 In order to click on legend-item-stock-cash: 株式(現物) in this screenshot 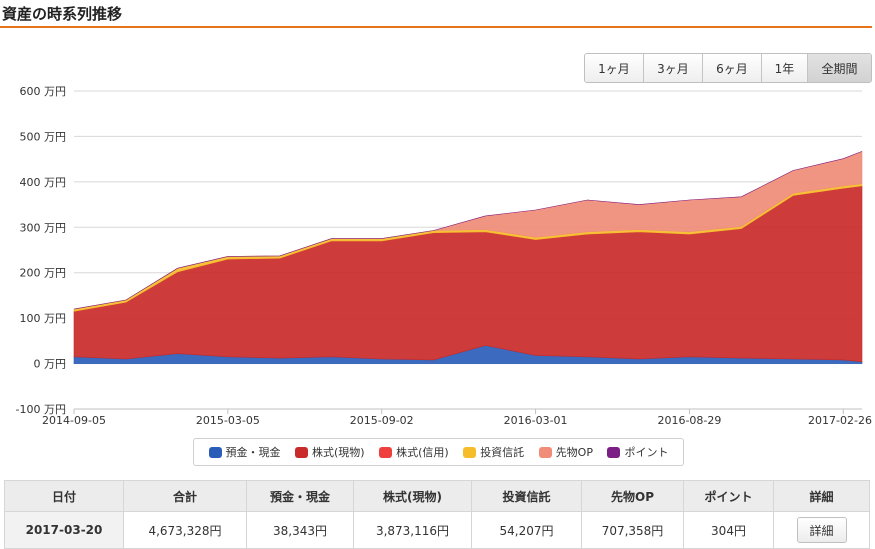, I will do `click(330, 452)`.